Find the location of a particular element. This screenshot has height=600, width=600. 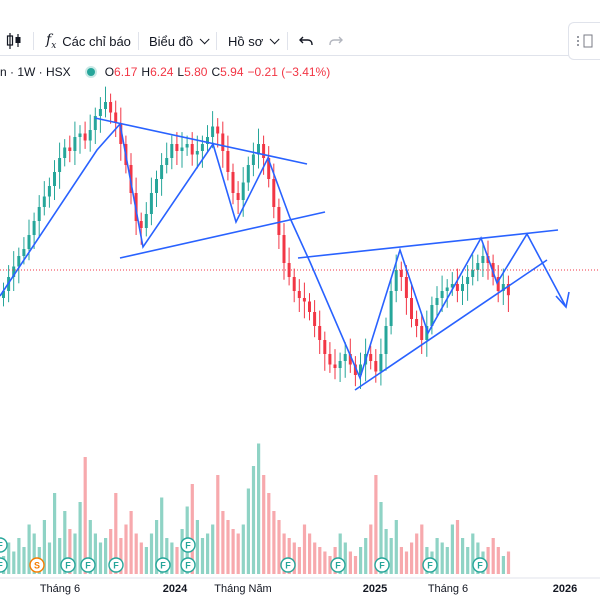

top-toolbar: fx Các chỉ báo Biểu đồ Hồ sơ is located at coordinates (300, 30).